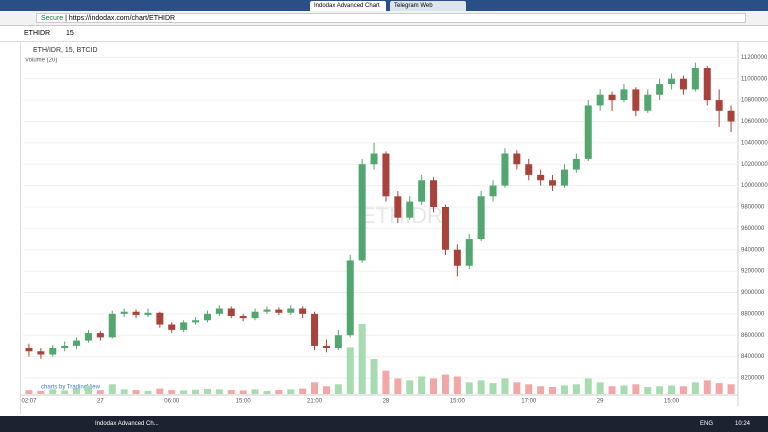  What do you see at coordinates (37, 33) in the screenshot?
I see `symbol: ETHIDR` at bounding box center [37, 33].